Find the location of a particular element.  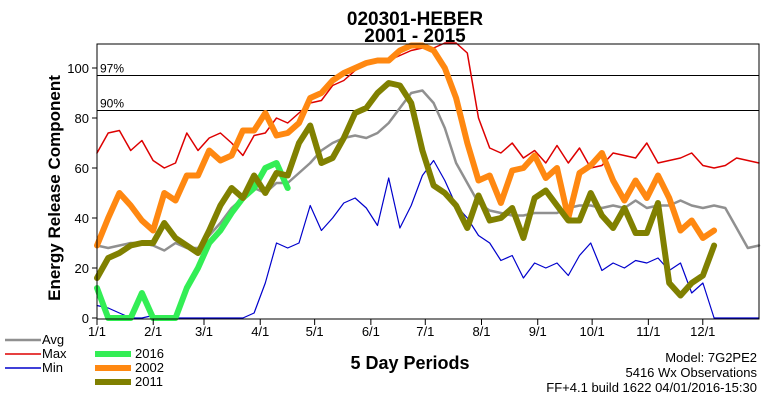

y-tick-label-100: 100 is located at coordinates (78, 68).